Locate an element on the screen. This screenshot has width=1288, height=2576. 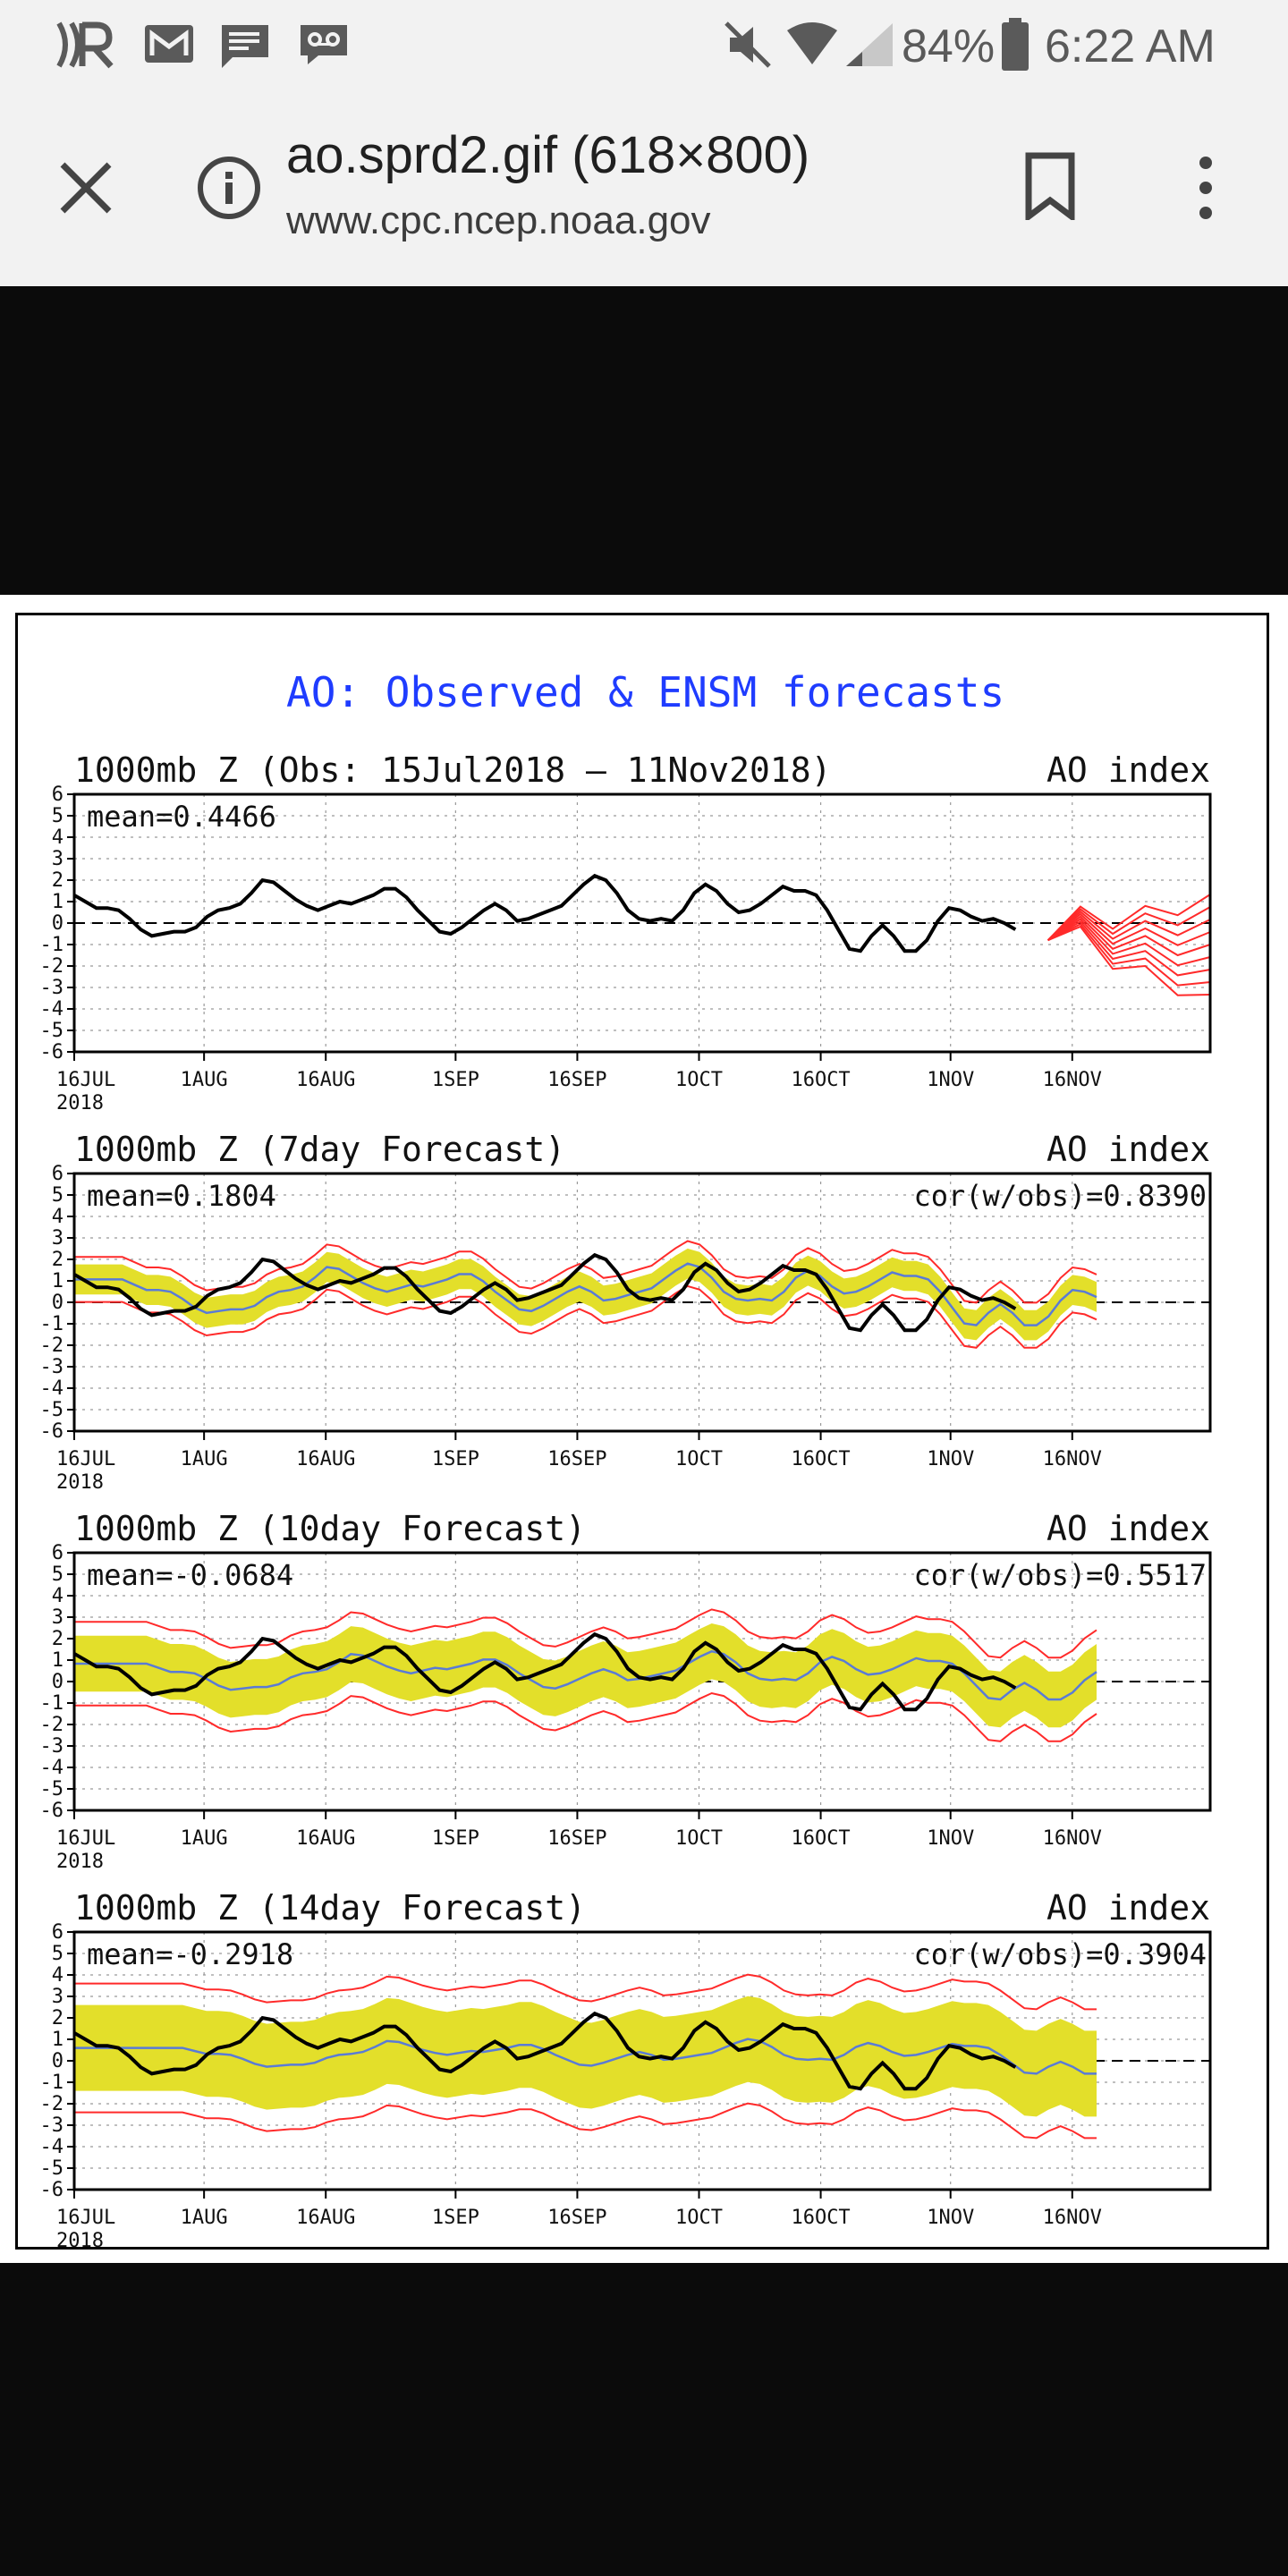
more-options-icon is located at coordinates (1206, 188).